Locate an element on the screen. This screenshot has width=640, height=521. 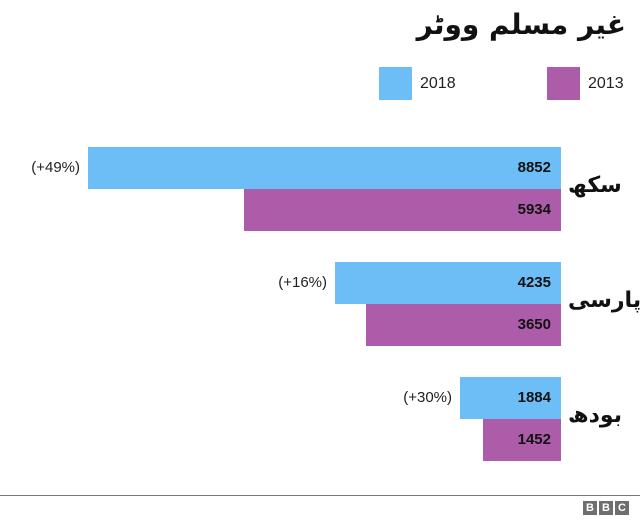
footer-divider is located at coordinates (320, 495).